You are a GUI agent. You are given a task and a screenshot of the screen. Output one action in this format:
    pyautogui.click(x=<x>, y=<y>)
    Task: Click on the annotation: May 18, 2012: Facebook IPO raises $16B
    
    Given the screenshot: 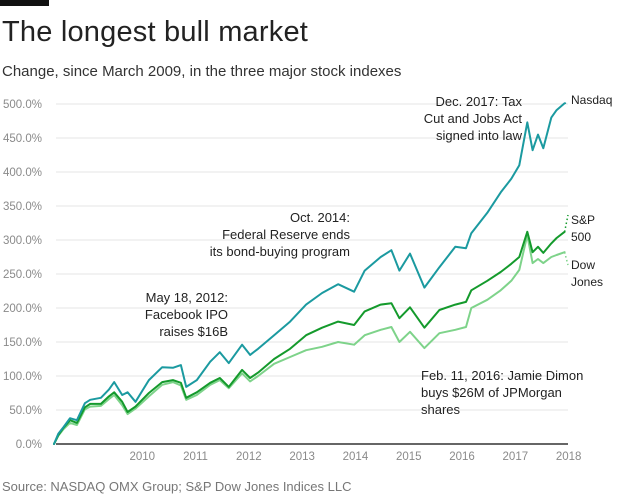 What is the action you would take?
    pyautogui.click(x=186, y=314)
    